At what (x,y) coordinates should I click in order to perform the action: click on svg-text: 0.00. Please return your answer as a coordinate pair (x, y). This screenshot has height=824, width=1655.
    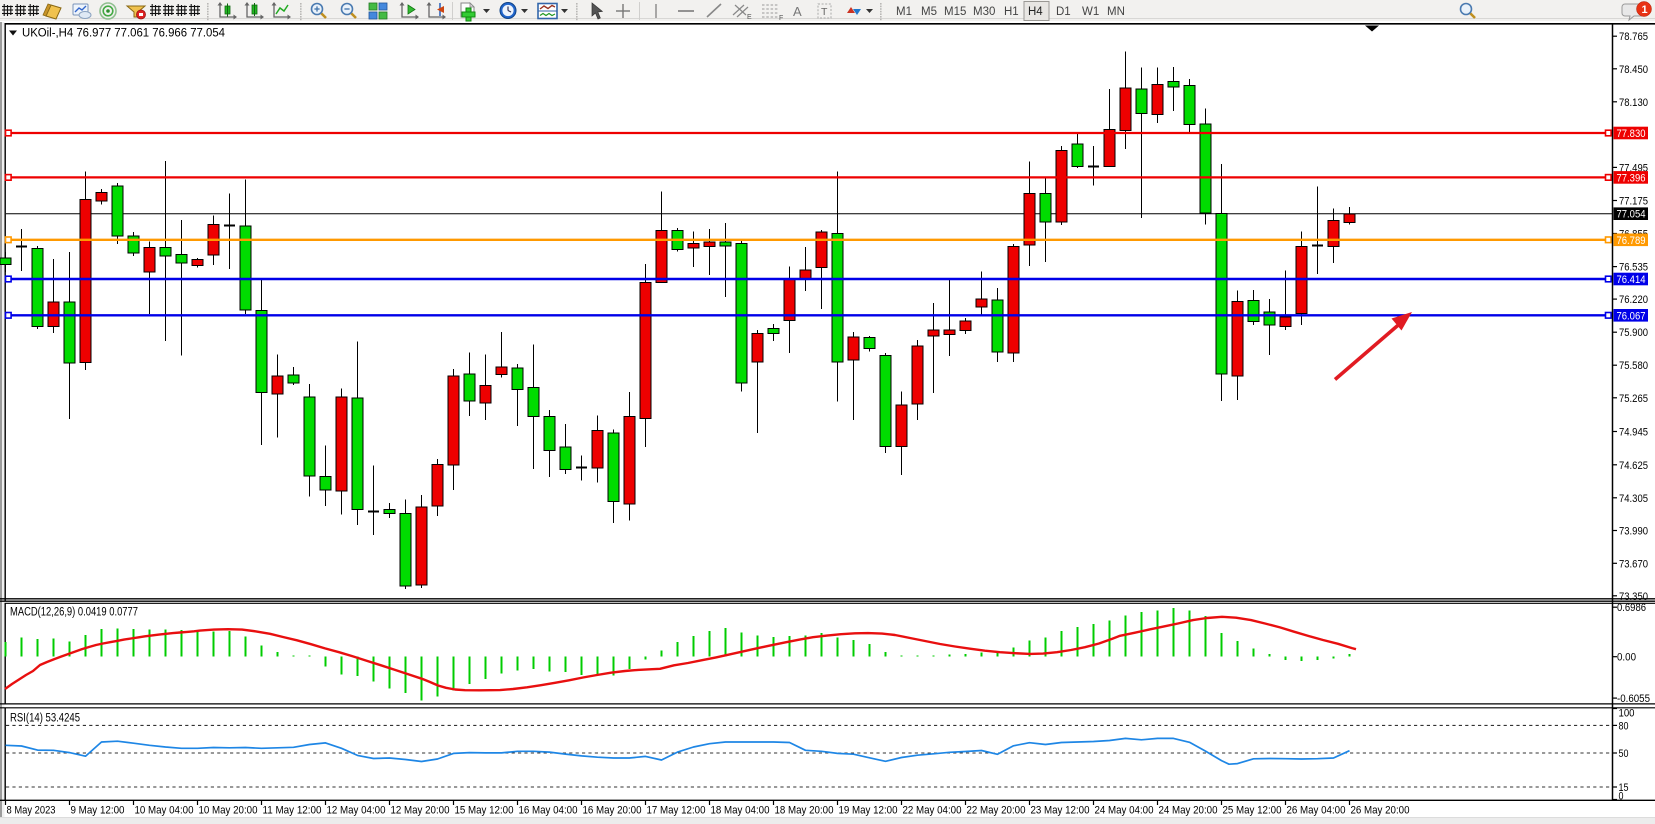
    Looking at the image, I should click on (1626, 658).